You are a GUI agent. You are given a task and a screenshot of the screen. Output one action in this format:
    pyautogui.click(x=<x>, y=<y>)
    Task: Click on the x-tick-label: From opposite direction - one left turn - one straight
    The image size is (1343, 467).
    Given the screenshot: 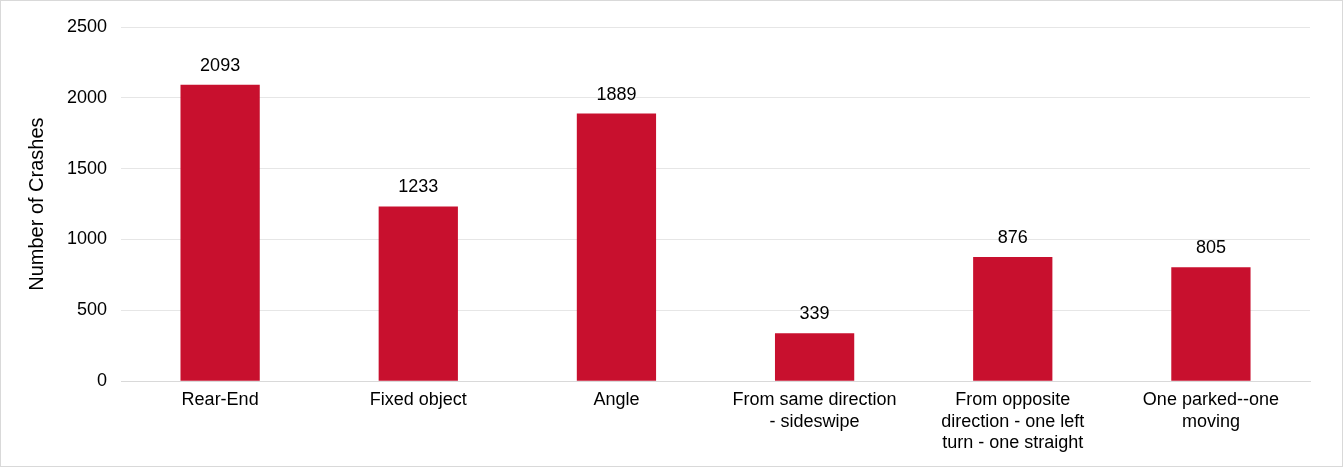 What is the action you would take?
    pyautogui.click(x=1013, y=420)
    